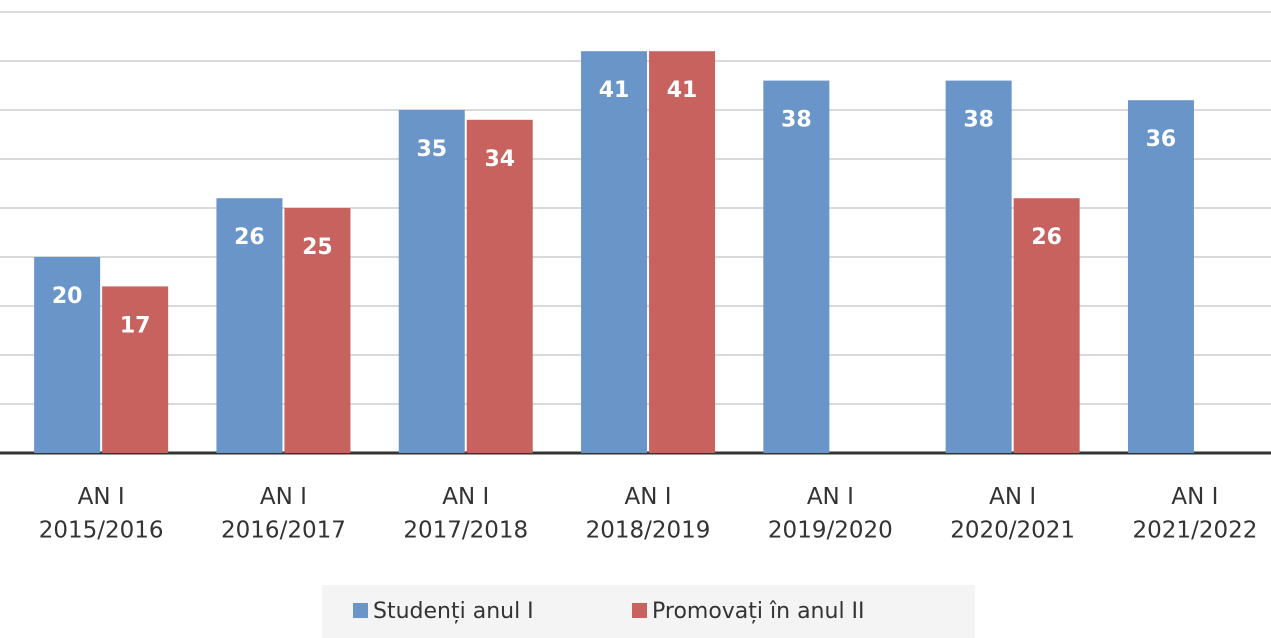 This screenshot has height=638, width=1271. I want to click on x-tick-label: AN I 2015/2016, so click(101, 513).